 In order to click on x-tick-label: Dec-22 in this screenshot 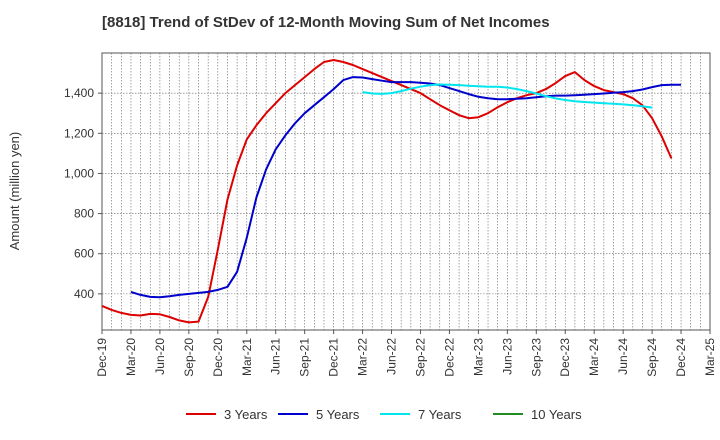, I will do `click(449, 357)`.